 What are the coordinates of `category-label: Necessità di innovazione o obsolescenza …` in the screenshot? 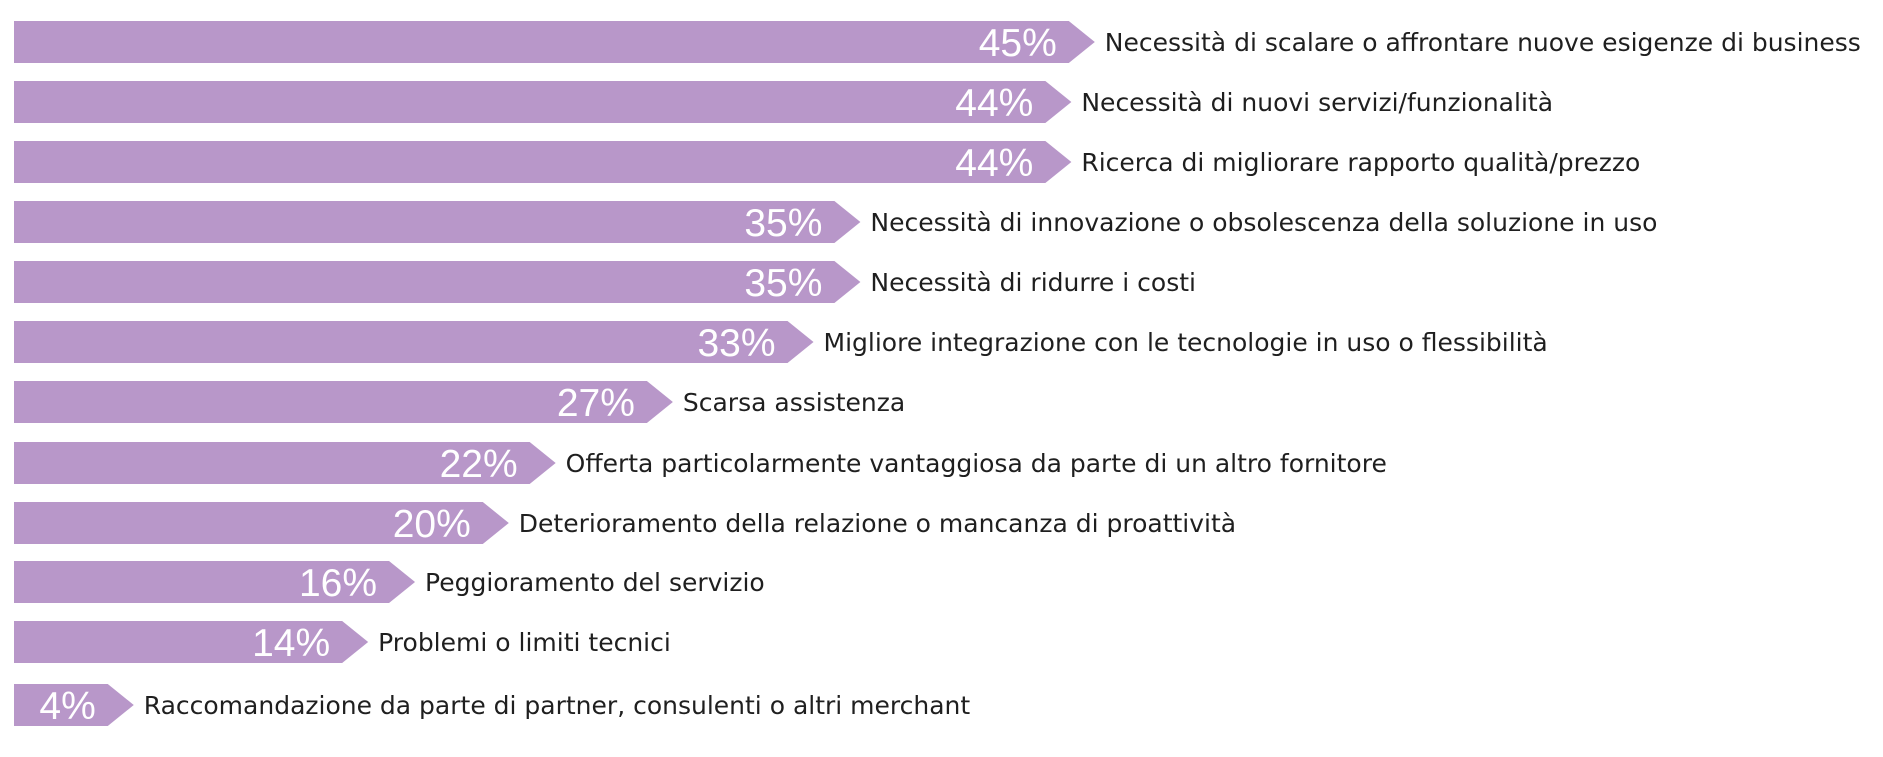 It's located at (1263, 222).